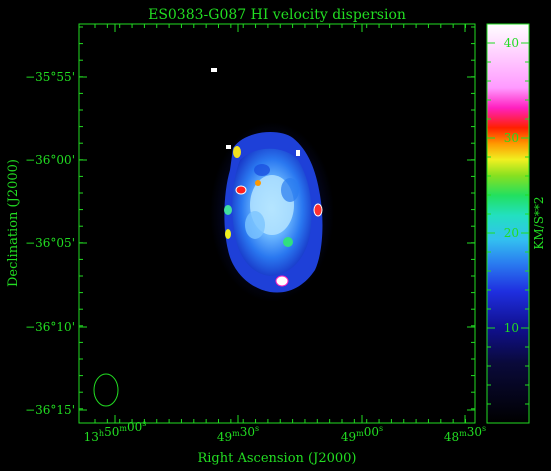 The image size is (551, 471). Describe the element at coordinates (511, 138) in the screenshot. I see `colorbar-tick-label: 30` at that location.